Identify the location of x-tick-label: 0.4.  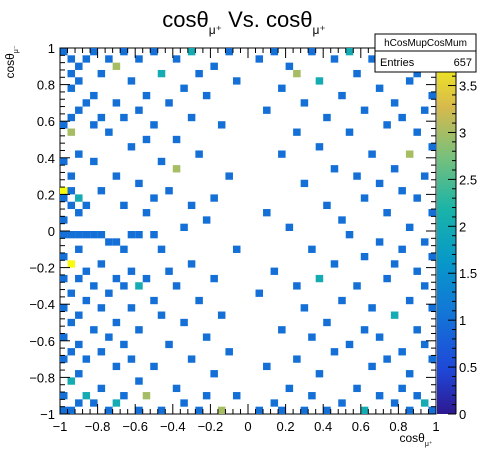
(323, 426).